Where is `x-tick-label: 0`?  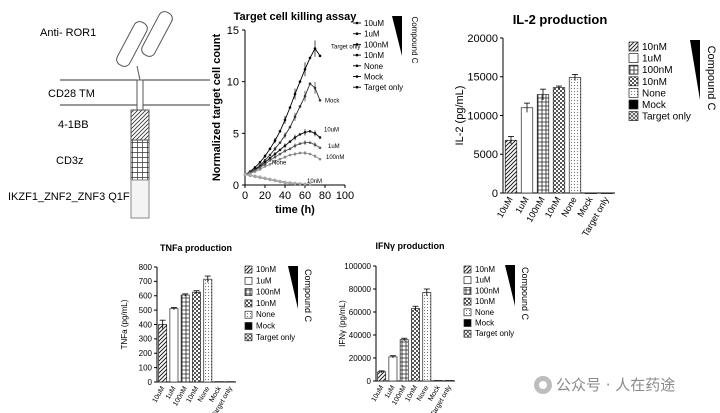
x-tick-label: 0 is located at coordinates (245, 196).